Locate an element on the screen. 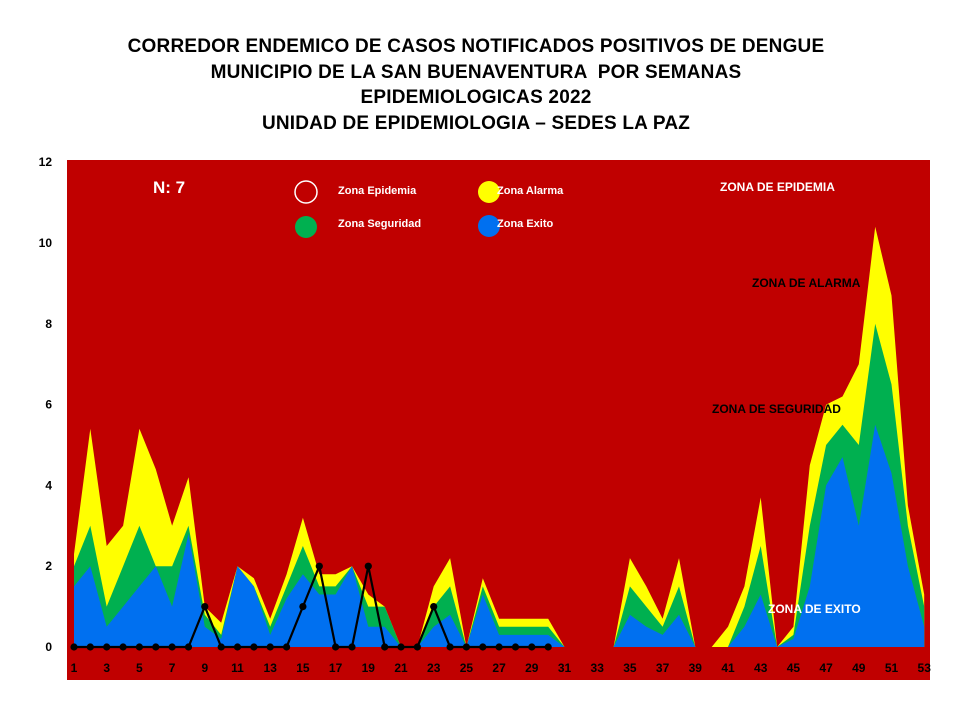 Image resolution: width=960 pixels, height=720 pixels. x-tick-label: 7 is located at coordinates (172, 668).